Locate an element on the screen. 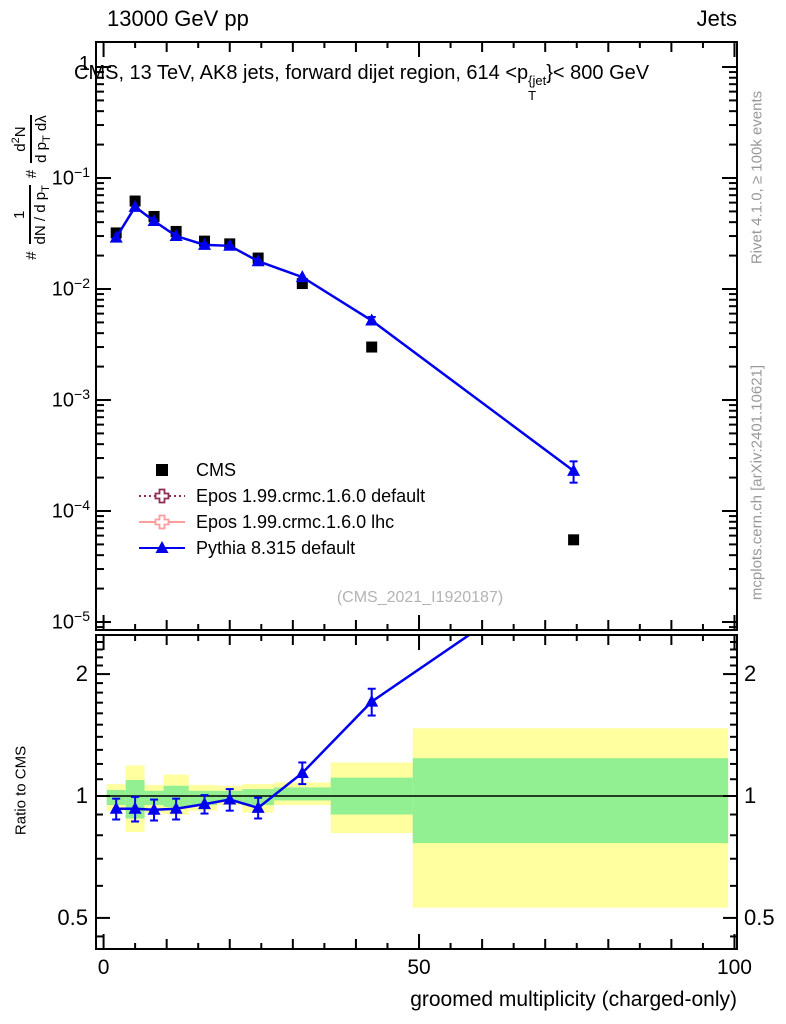  y-ratio-right-label-1: 1 is located at coordinates (750, 795).